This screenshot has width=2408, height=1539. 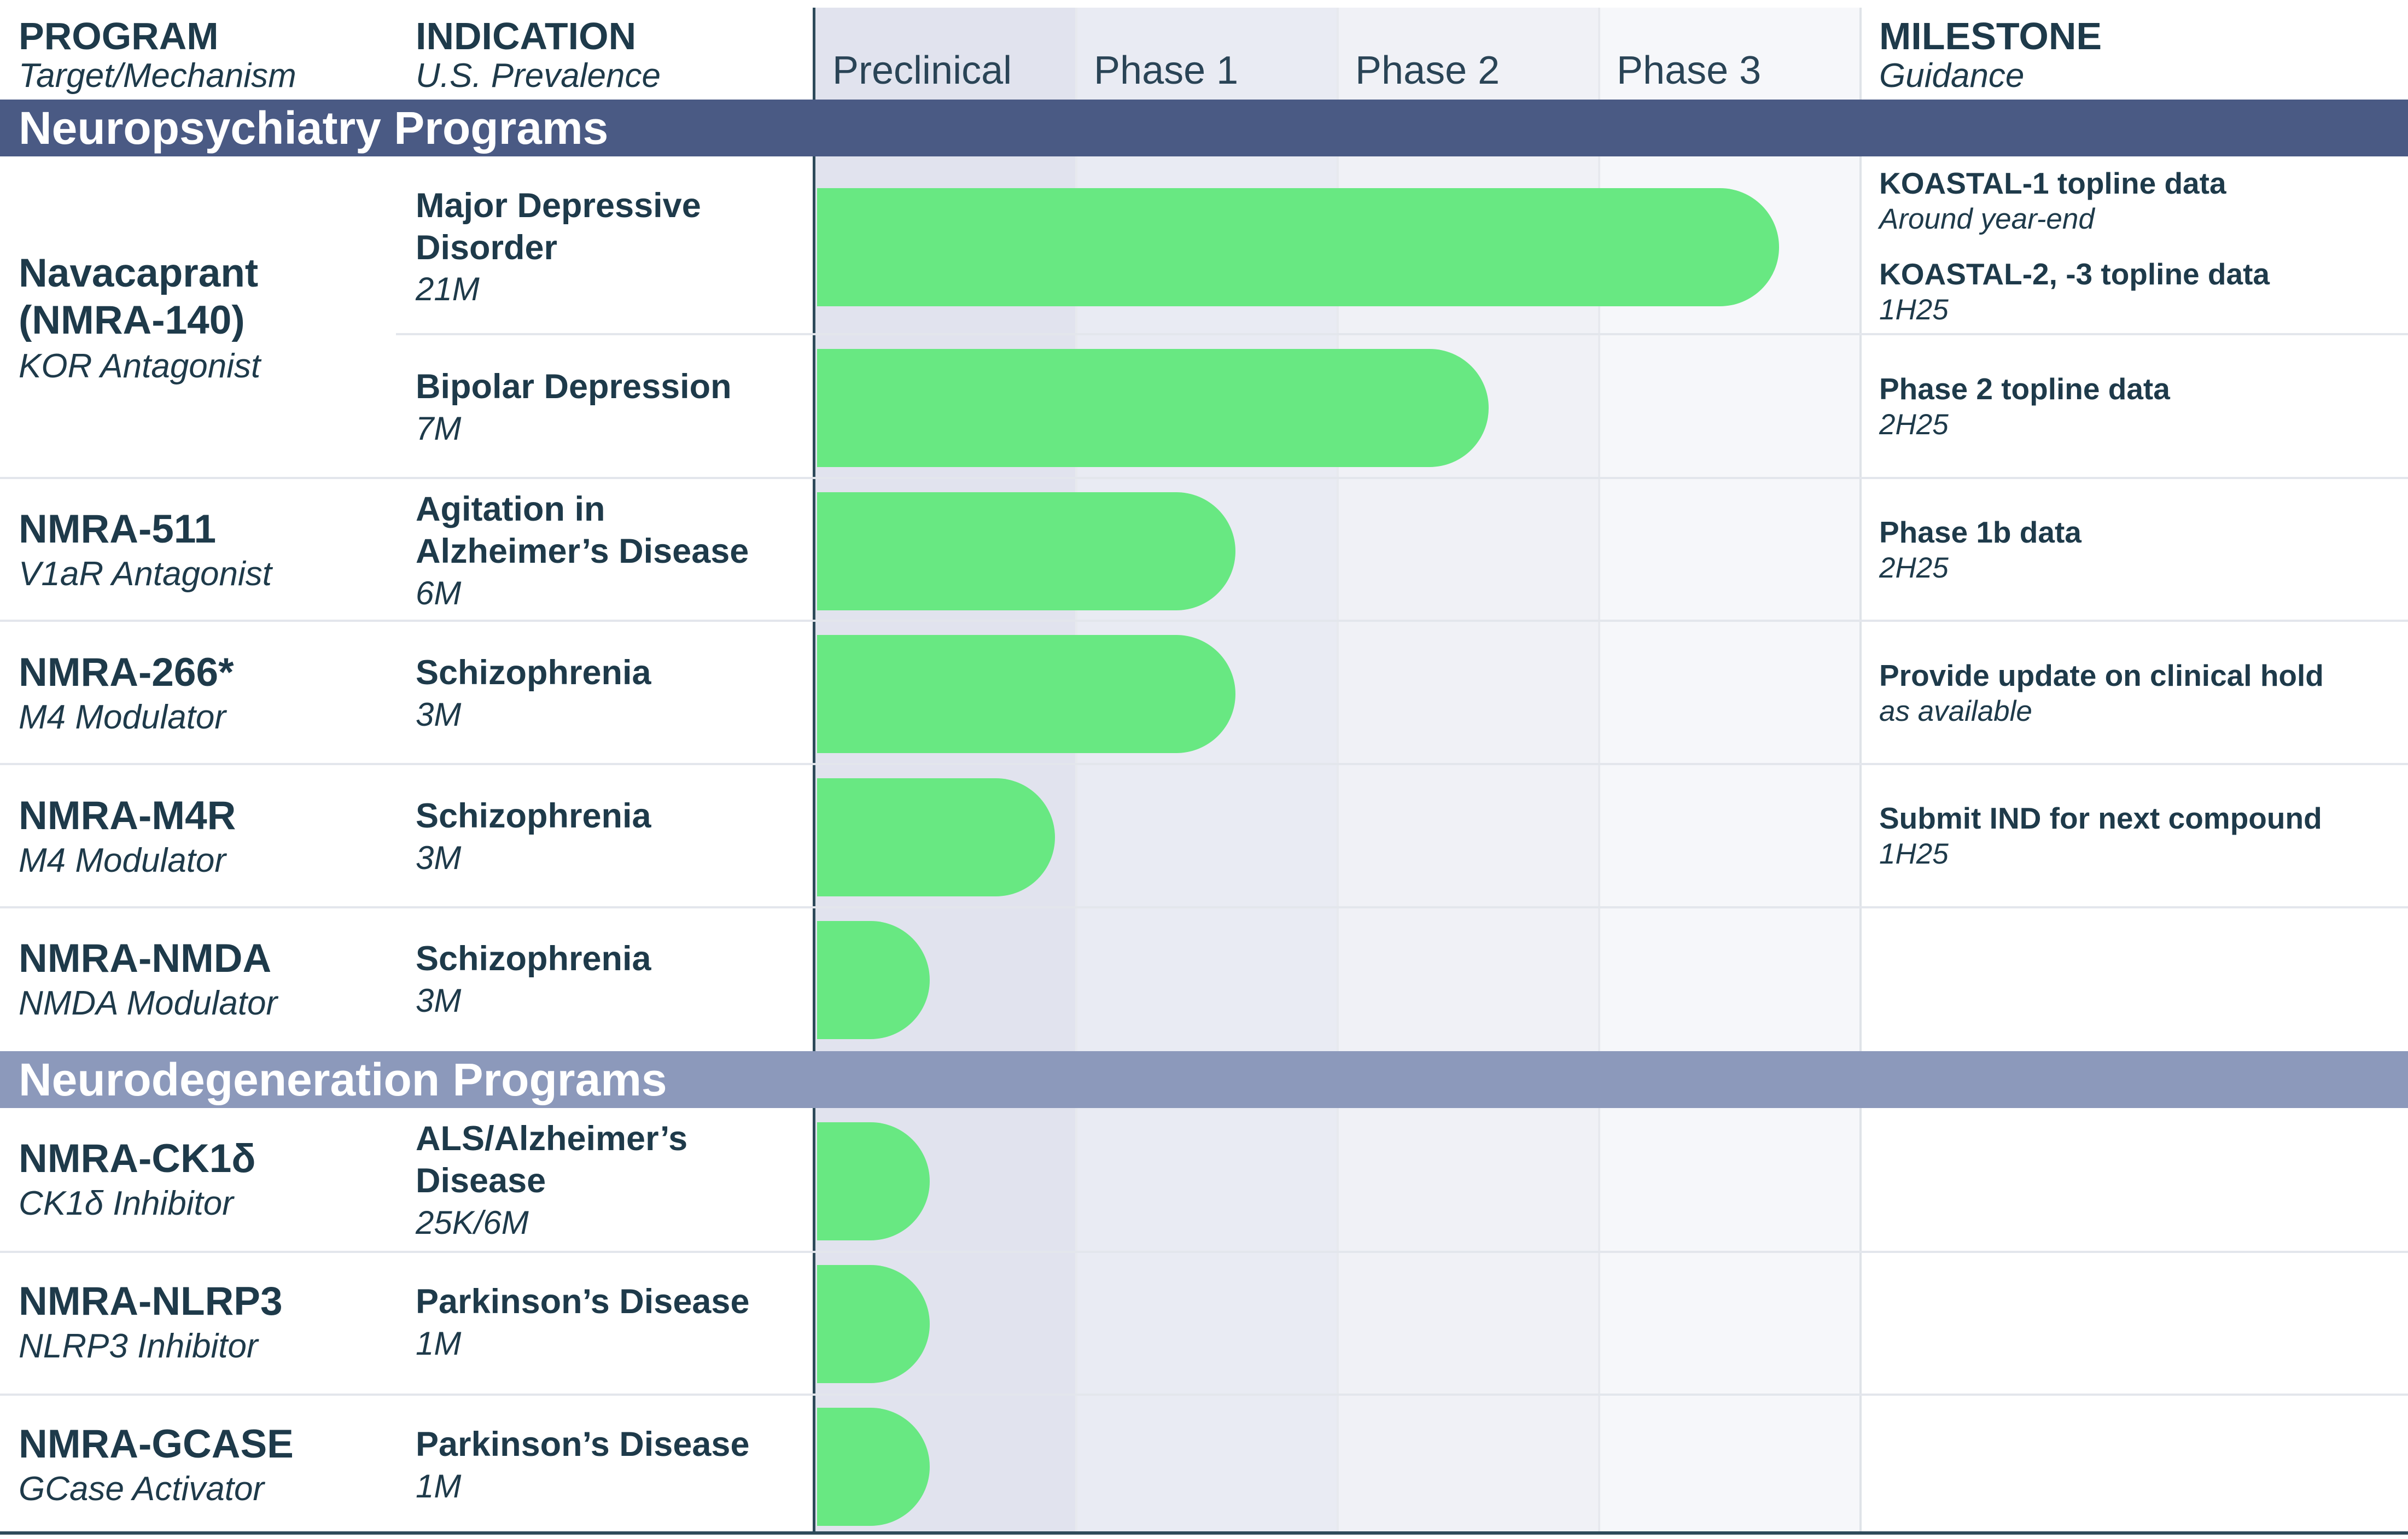 I want to click on program-name-line2: (NMRA-140), so click(x=132, y=320).